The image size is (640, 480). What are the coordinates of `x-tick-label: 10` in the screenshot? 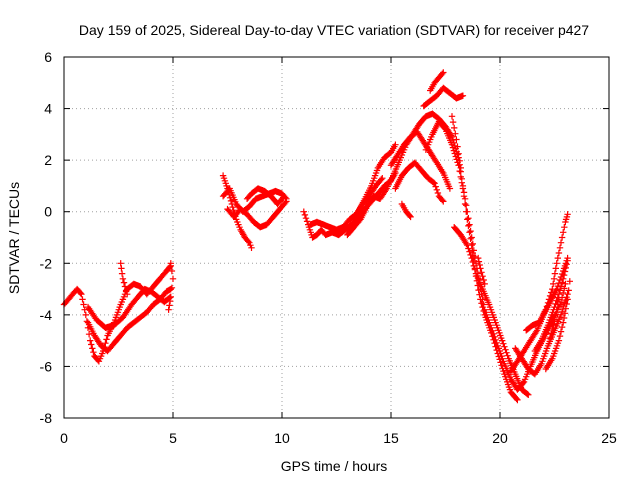 It's located at (282, 438).